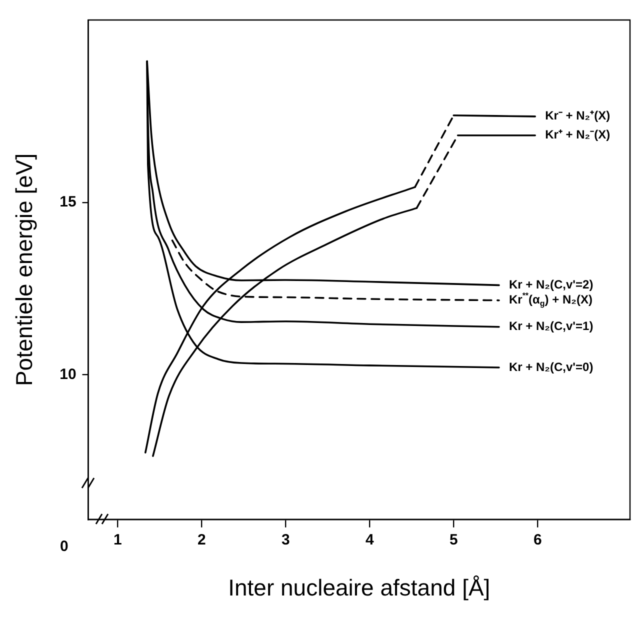 This screenshot has height=617, width=637. I want to click on series-label: Kr⁺ + N₂⁻(X), so click(577, 135).